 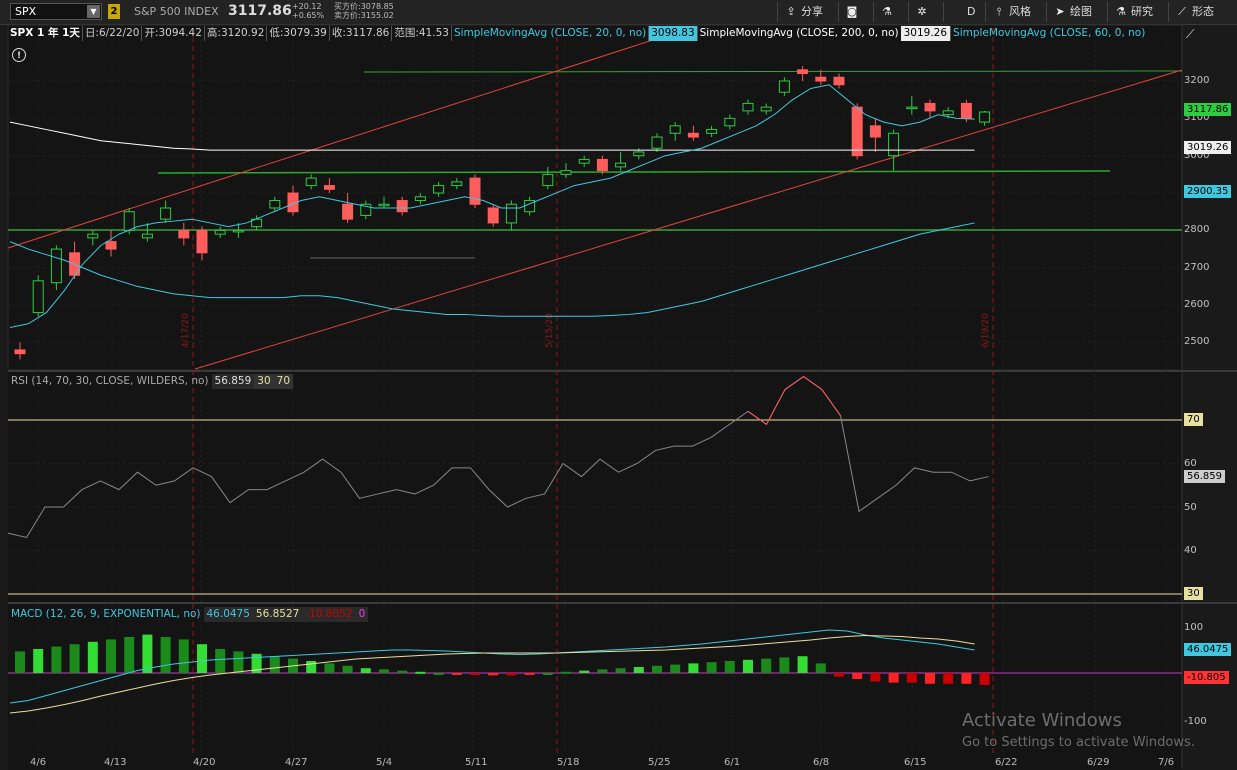 What do you see at coordinates (115, 762) in the screenshot?
I see `x-tick: 4/13` at bounding box center [115, 762].